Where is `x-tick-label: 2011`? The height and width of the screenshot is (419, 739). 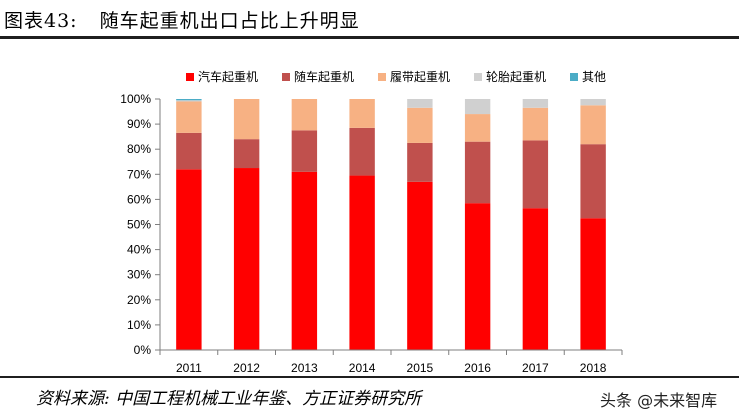 x-tick-label: 2011 is located at coordinates (189, 368).